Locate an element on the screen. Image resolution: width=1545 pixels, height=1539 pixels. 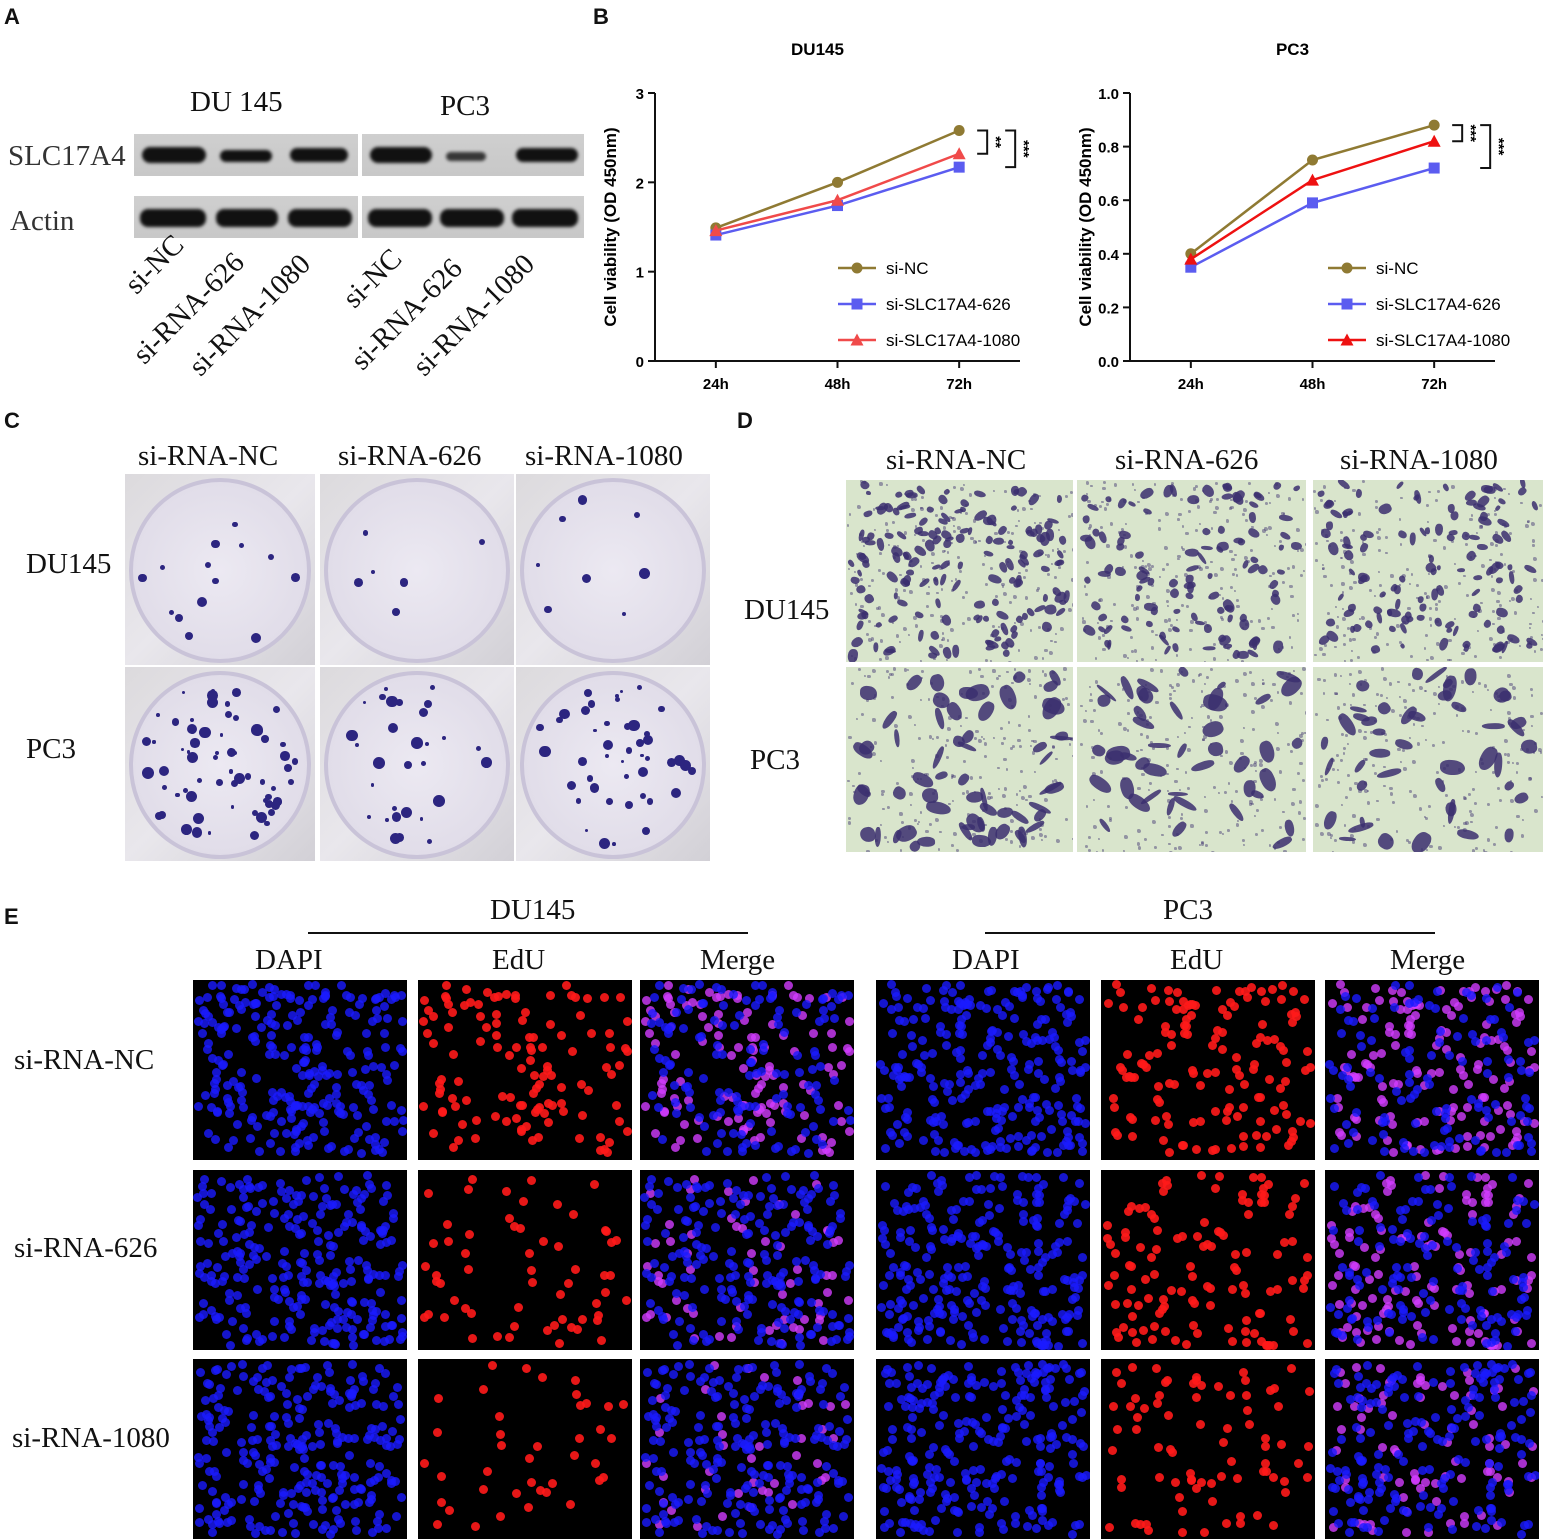
legend-label: si-SLC17A4-626 is located at coordinates (1438, 304).